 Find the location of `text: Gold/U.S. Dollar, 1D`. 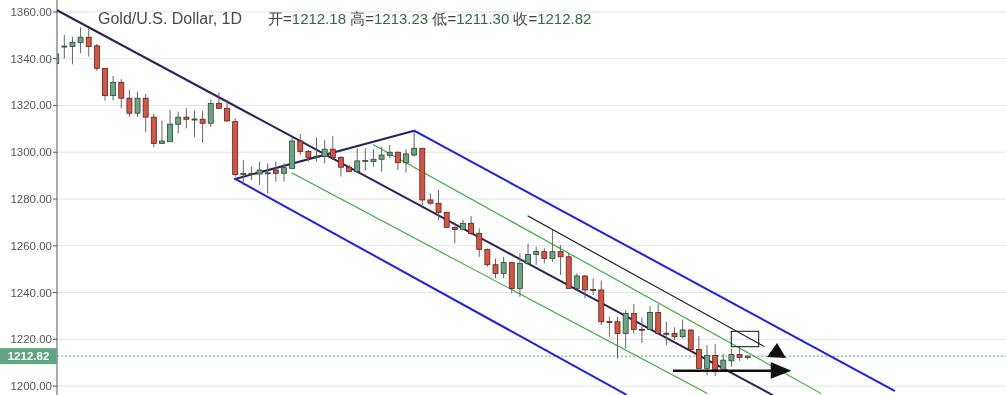

text: Gold/U.S. Dollar, 1D is located at coordinates (170, 18).